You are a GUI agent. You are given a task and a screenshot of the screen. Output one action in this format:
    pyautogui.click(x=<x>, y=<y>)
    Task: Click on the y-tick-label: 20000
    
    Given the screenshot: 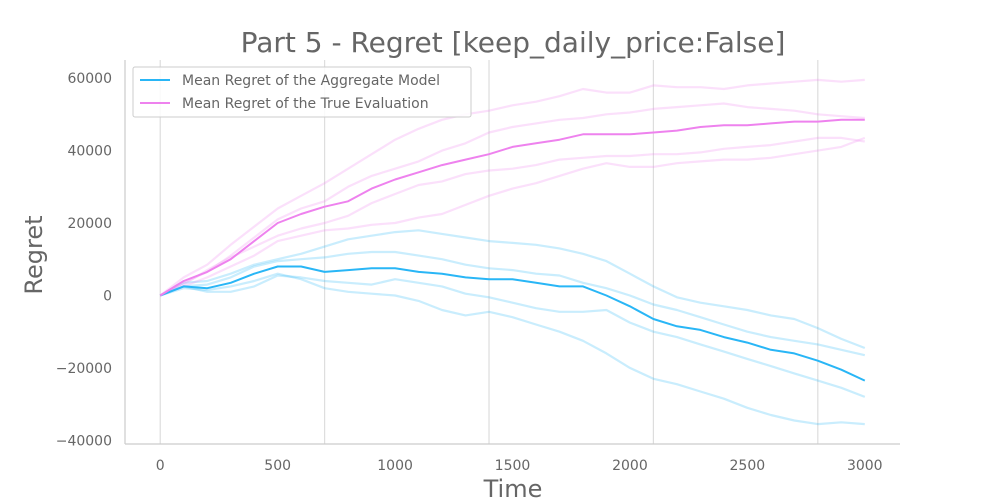 What is the action you would take?
    pyautogui.click(x=89, y=224)
    